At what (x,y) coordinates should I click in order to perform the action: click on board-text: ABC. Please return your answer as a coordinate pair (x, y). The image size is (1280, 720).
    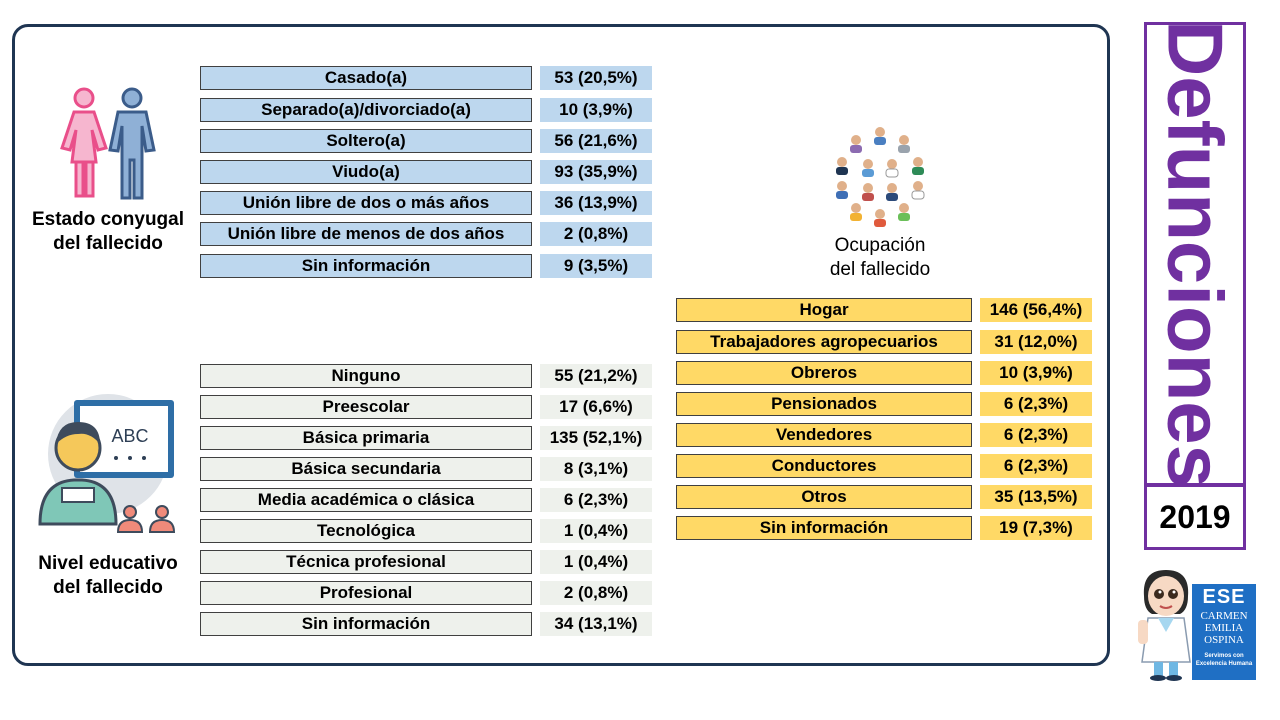
    Looking at the image, I should click on (129, 436).